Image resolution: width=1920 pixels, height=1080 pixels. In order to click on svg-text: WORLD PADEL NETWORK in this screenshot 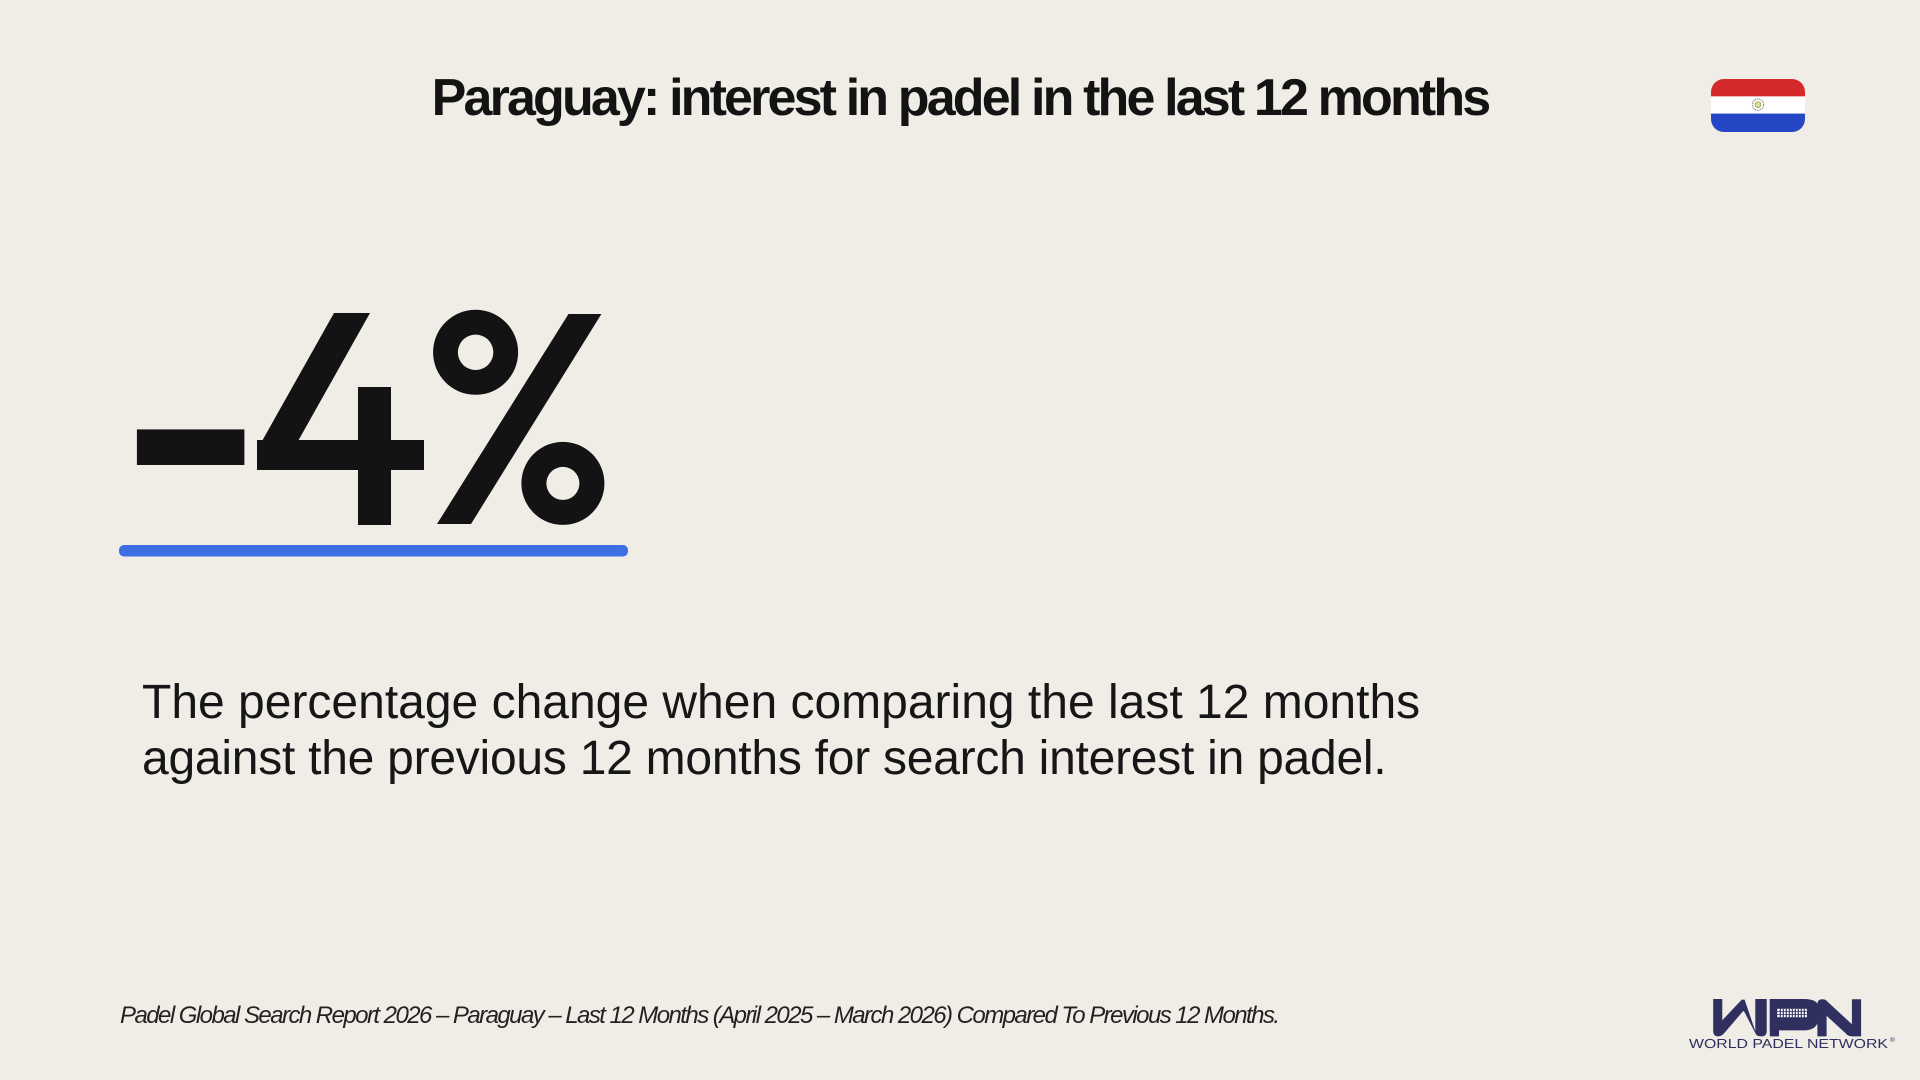, I will do `click(1788, 1043)`.